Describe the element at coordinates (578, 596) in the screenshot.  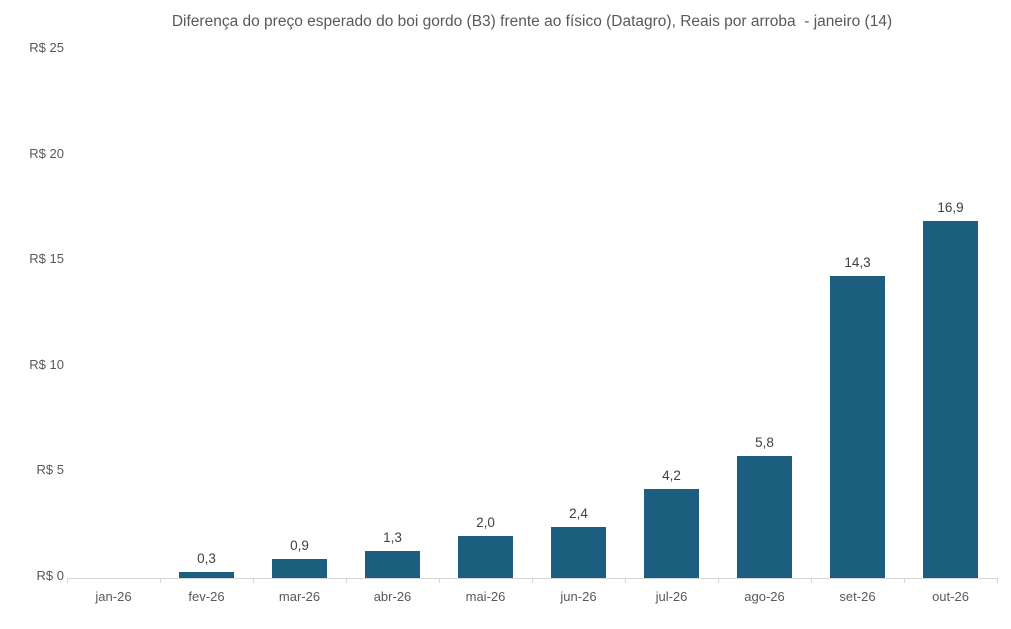
I see `x-axis-label: jun-26` at that location.